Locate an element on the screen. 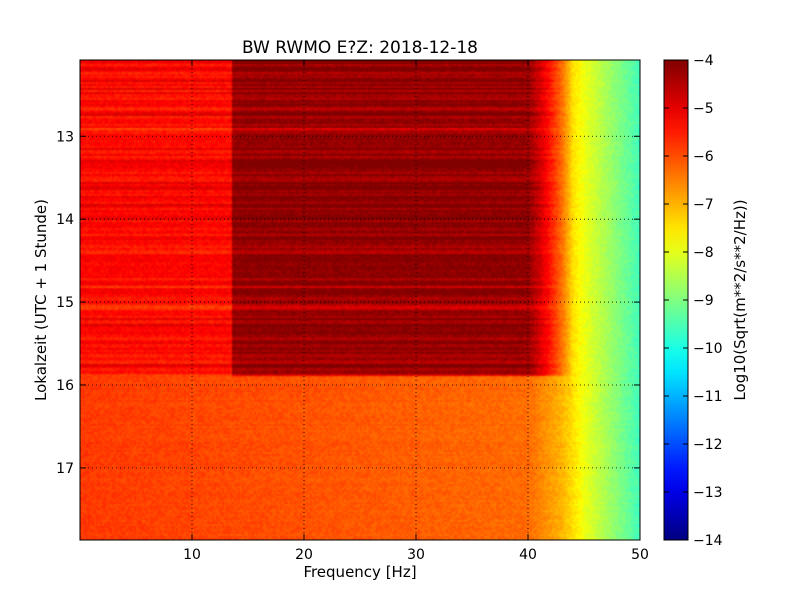  chart-title: BW RWMO E?Z: 2018-12-18 is located at coordinates (360, 48).